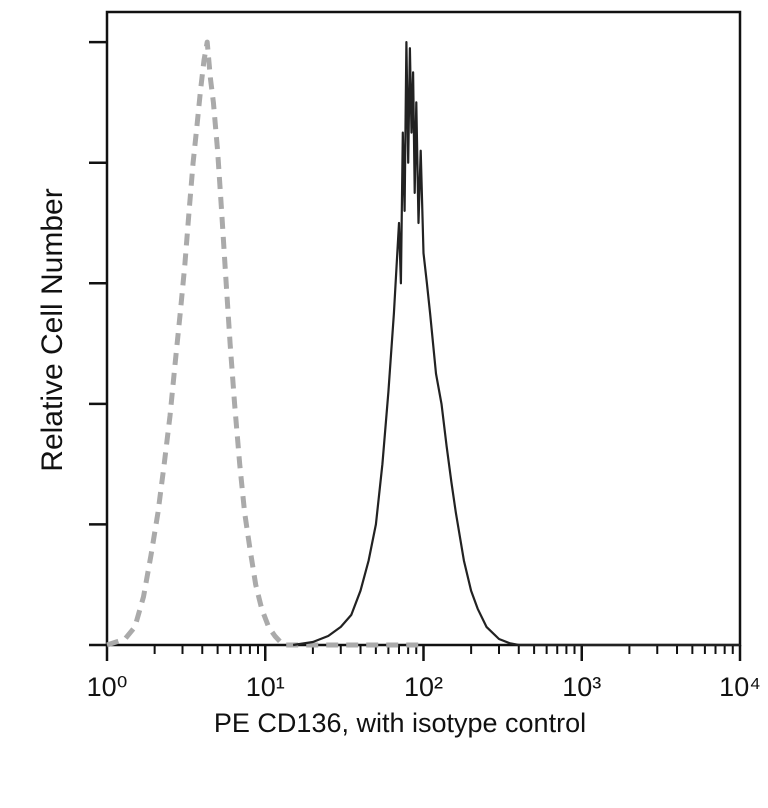 The width and height of the screenshot is (768, 808). Describe the element at coordinates (740, 687) in the screenshot. I see `x-tick-label: 10⁴` at that location.